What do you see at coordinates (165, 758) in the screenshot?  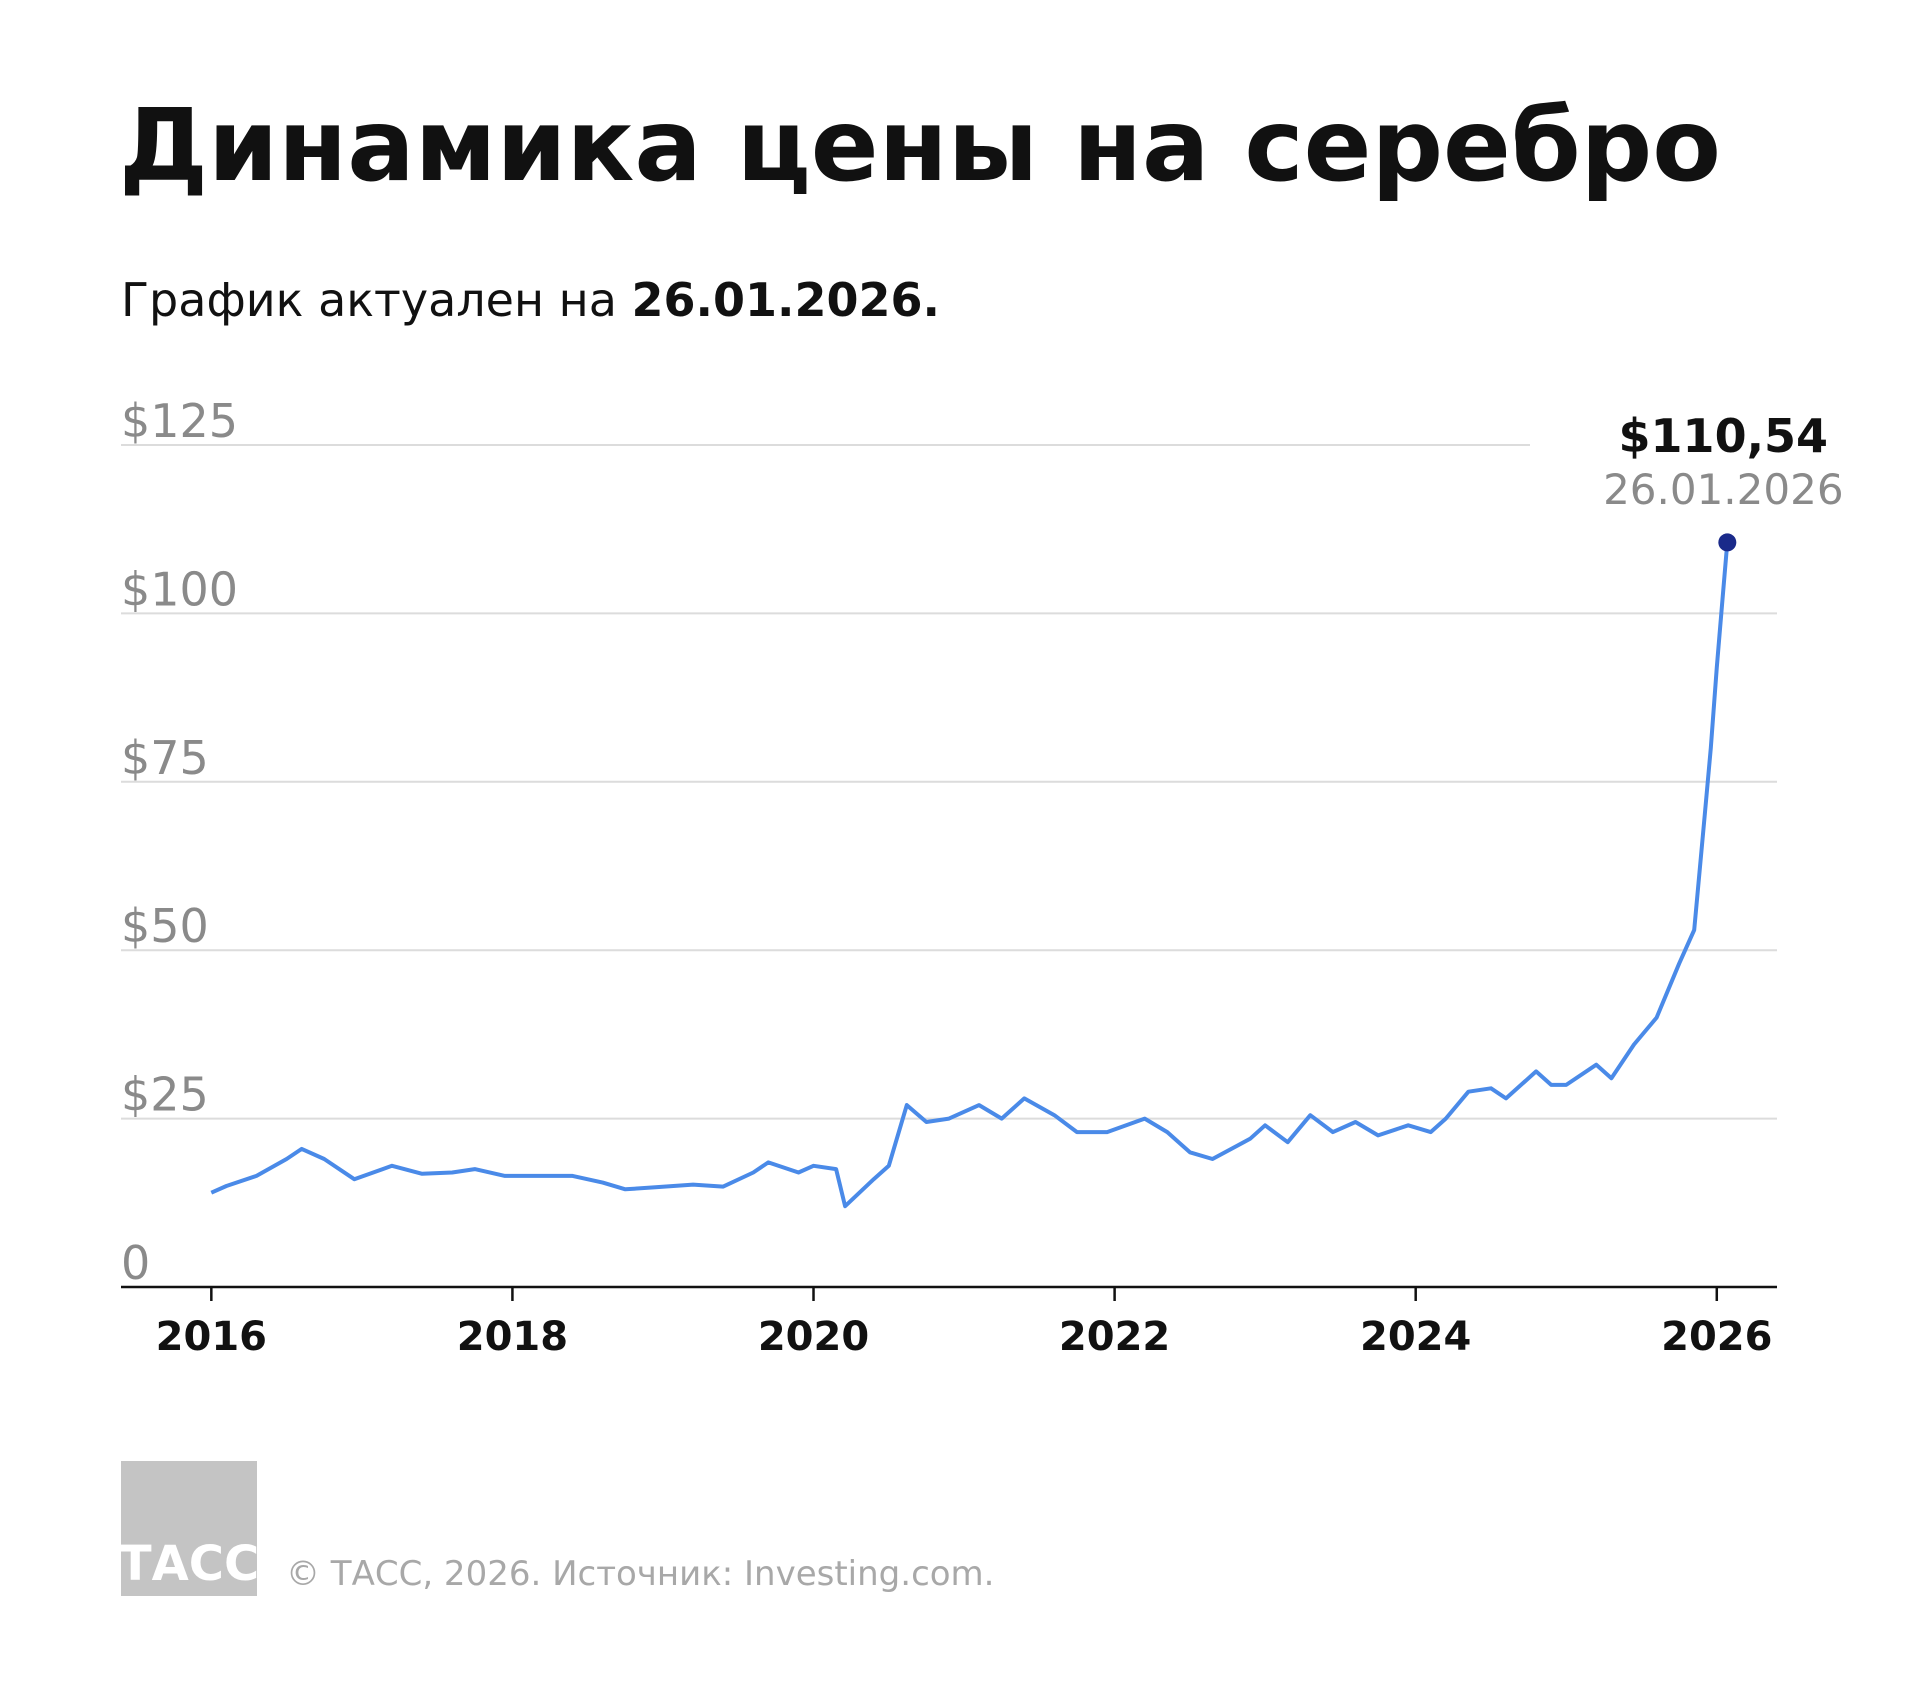 I see `y-tick-label: $75` at bounding box center [165, 758].